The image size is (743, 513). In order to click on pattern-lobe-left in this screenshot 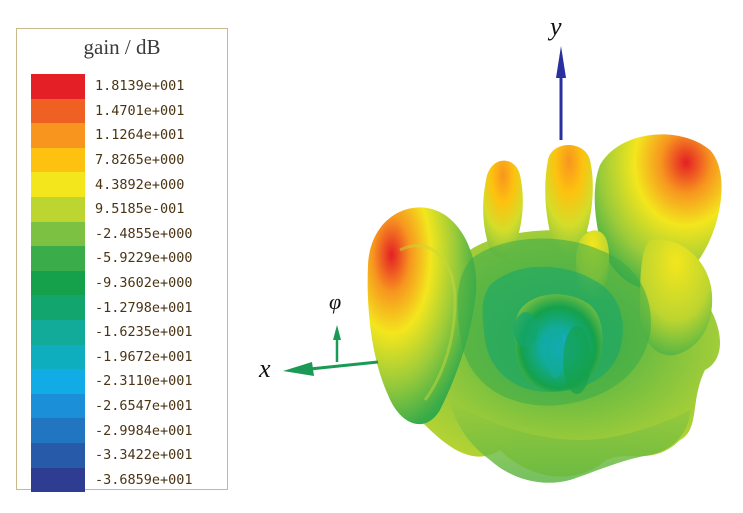, I will do `click(422, 316)`.